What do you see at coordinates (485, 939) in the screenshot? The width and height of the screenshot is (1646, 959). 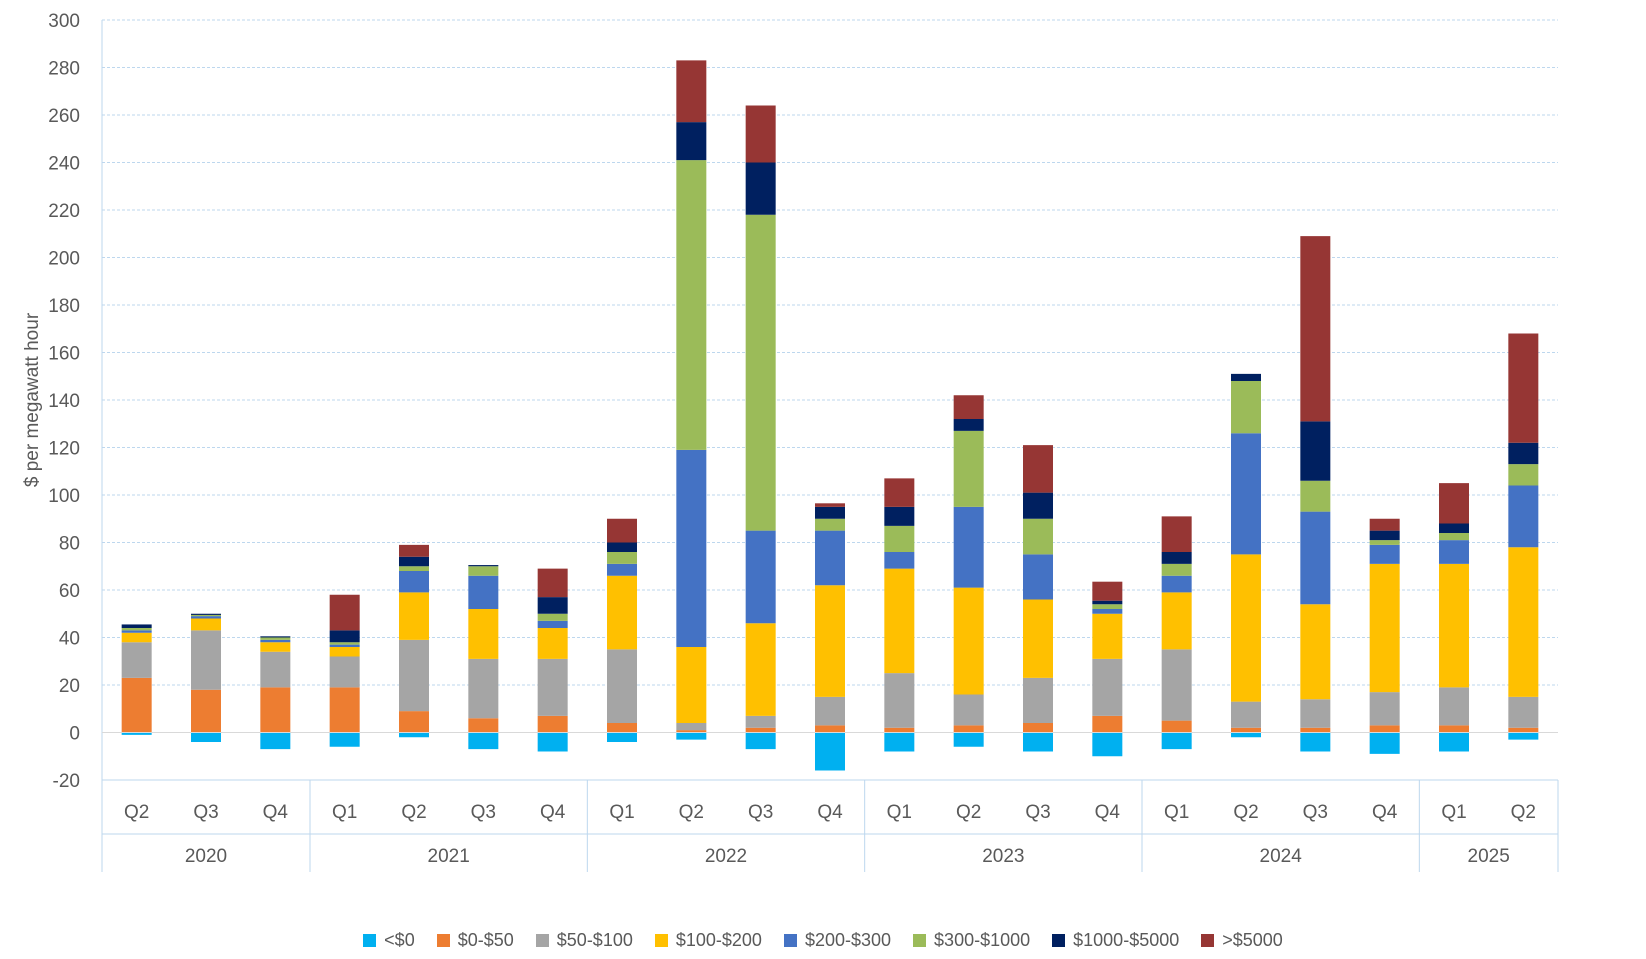 I see `legend-label: $0-$50` at bounding box center [485, 939].